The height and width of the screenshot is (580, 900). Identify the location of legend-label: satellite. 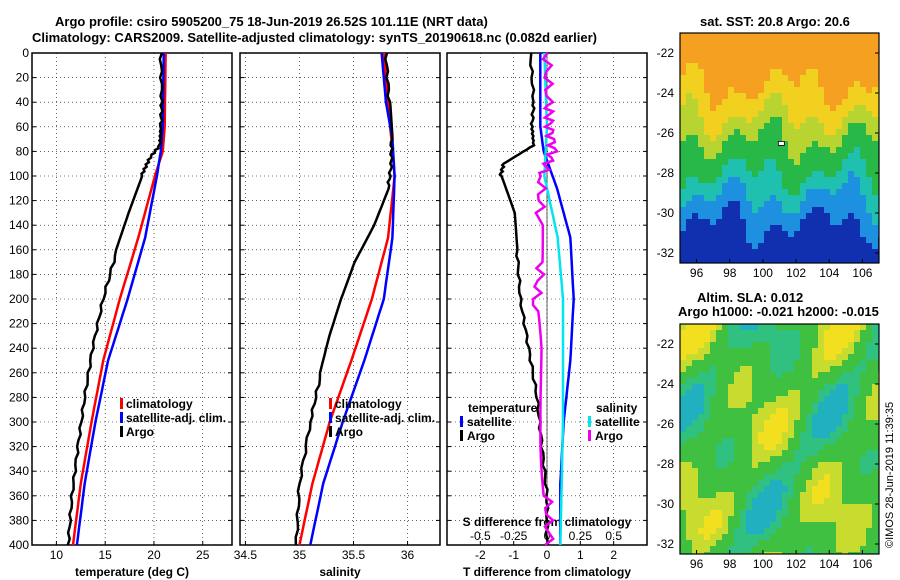
(617, 422).